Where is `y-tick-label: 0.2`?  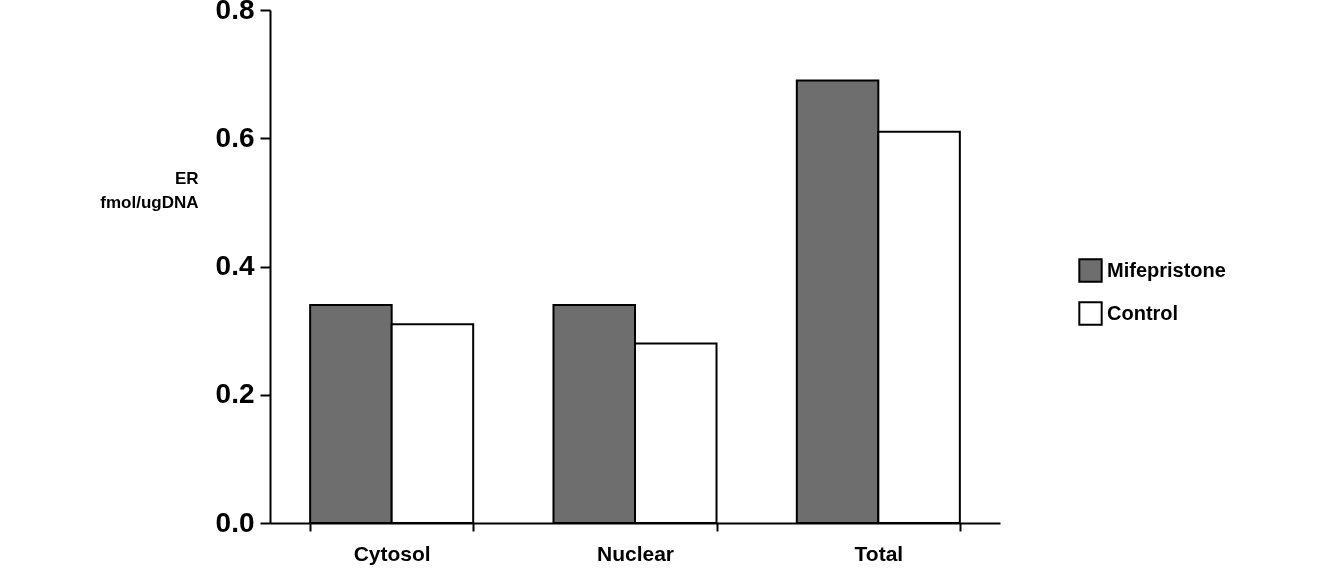 y-tick-label: 0.2 is located at coordinates (235, 394).